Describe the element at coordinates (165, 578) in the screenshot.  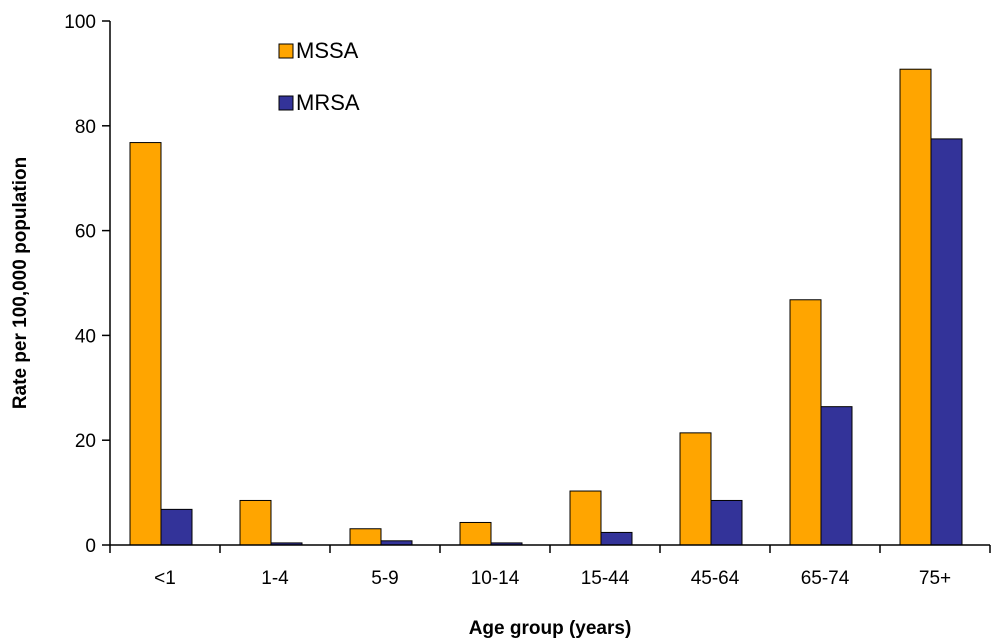
I see `x-tick-label: <1` at that location.